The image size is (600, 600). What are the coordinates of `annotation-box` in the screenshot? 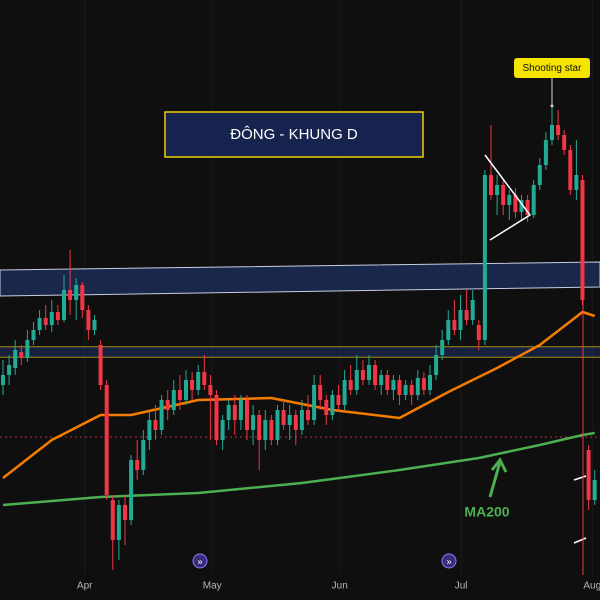 It's located at (551, 68).